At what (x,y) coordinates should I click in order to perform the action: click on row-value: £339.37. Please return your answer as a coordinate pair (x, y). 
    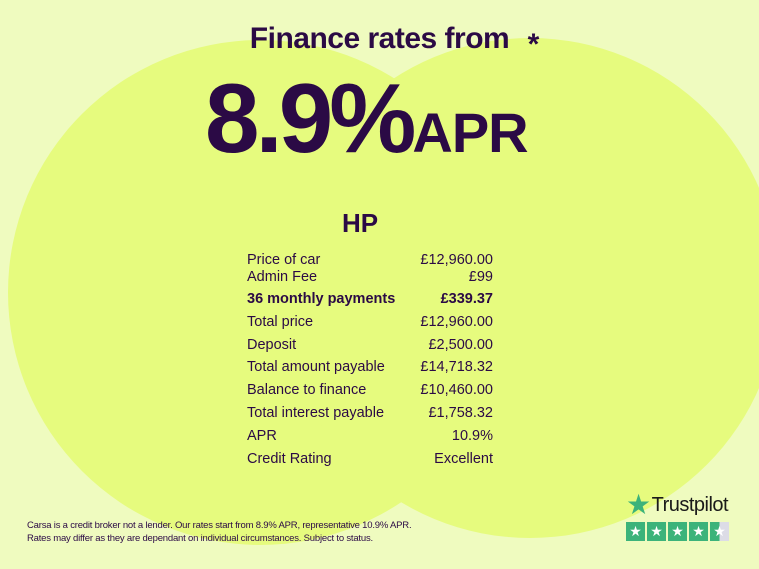
    Looking at the image, I should click on (466, 299).